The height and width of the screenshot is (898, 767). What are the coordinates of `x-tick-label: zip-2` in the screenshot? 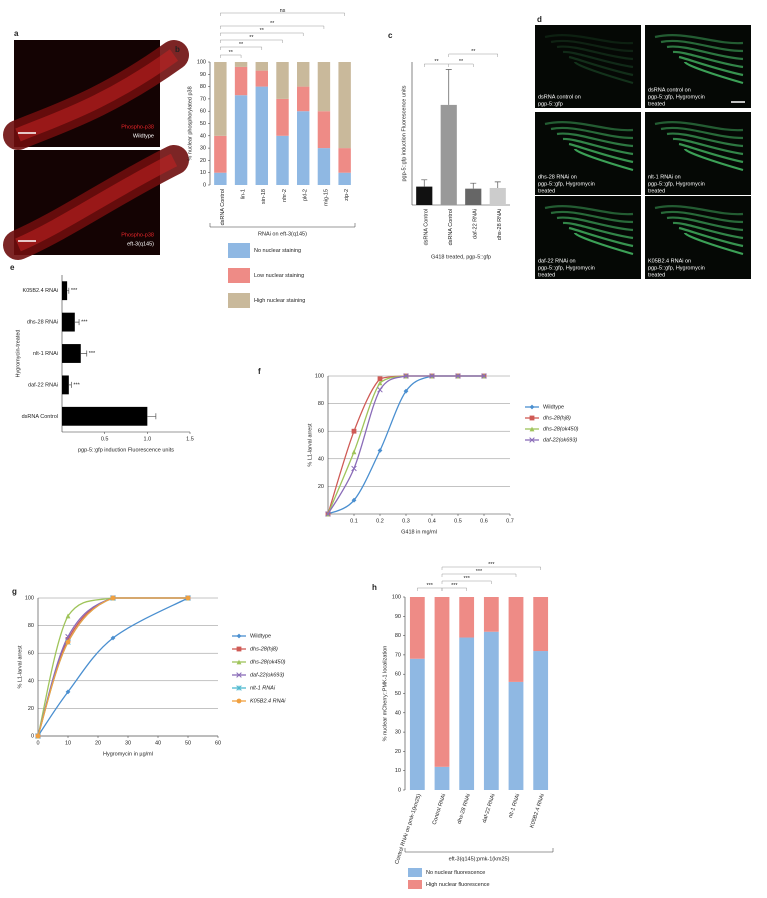 It's located at (347, 195).